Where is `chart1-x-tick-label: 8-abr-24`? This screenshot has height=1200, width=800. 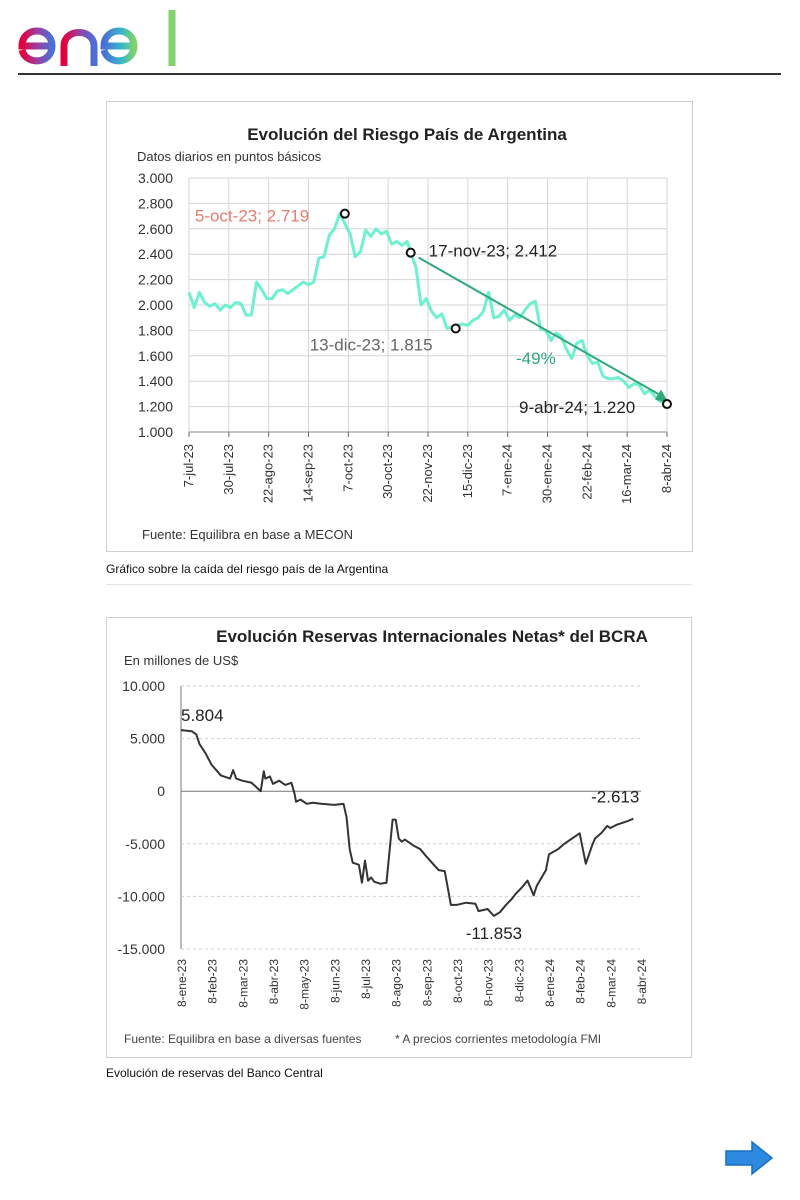
chart1-x-tick-label: 8-abr-24 is located at coordinates (666, 468).